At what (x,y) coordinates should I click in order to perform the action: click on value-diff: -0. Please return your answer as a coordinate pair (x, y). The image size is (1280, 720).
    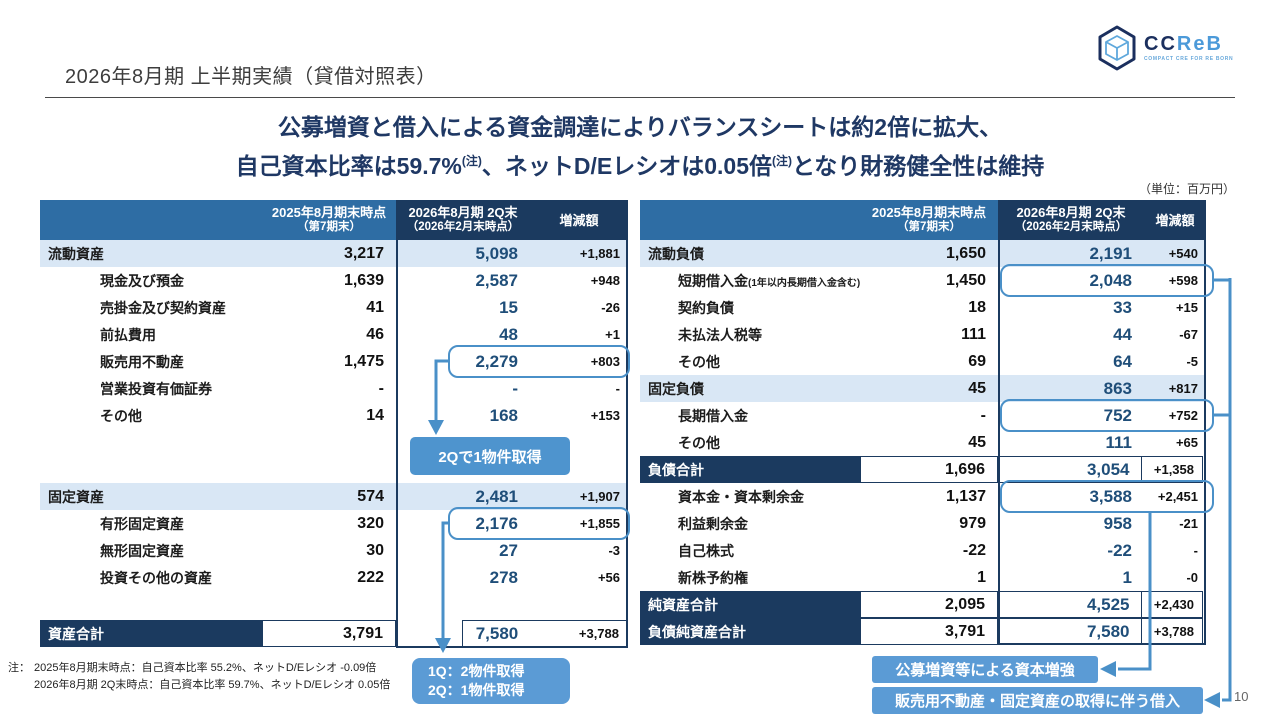
    Looking at the image, I should click on (1192, 577).